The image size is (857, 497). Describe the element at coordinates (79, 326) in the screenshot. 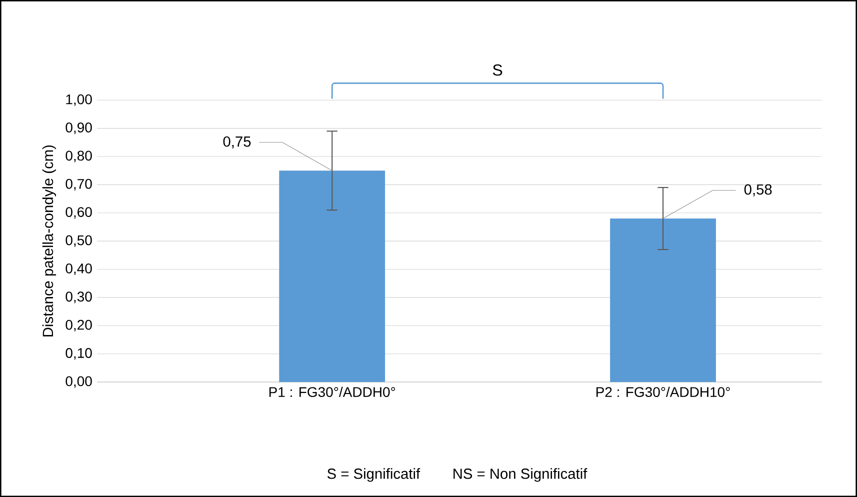

I see `y-tick-label: 0,20` at that location.